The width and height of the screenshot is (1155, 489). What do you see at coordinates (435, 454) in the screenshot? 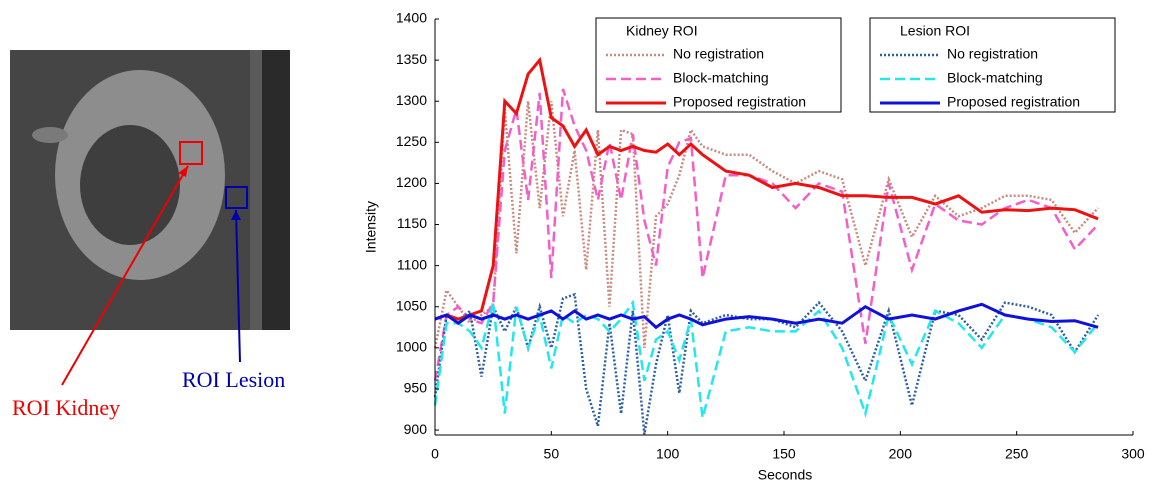
I see `x-tick-label: 0` at bounding box center [435, 454].